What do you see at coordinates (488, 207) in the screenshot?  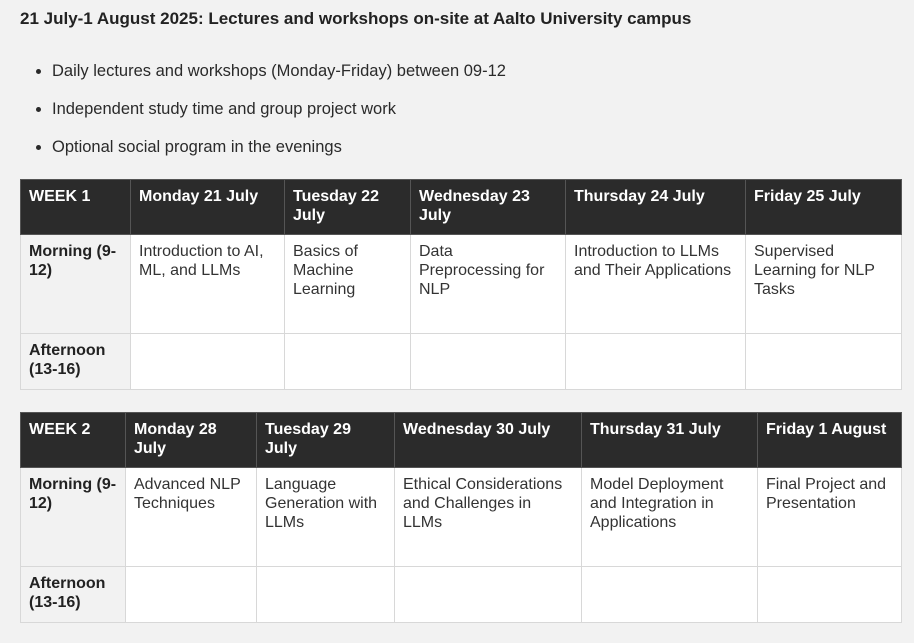 I see `header-cell: Wednesday 23 July` at bounding box center [488, 207].